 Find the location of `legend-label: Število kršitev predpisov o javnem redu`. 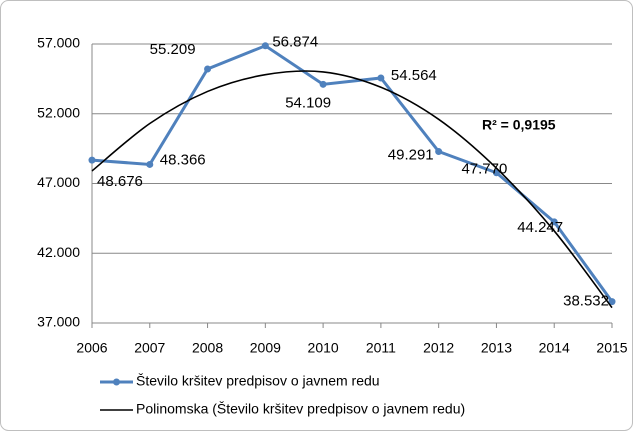

legend-label: Število kršitev predpisov o javnem redu is located at coordinates (258, 381).